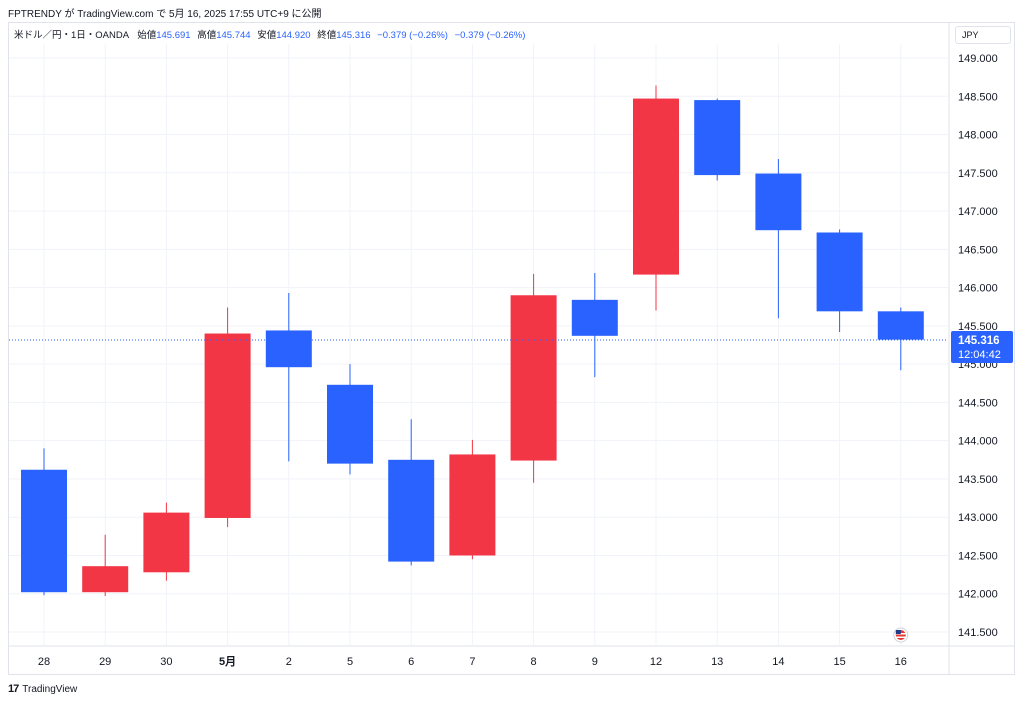 The image size is (1024, 702). What do you see at coordinates (983, 35) in the screenshot?
I see `currency-button: JPY` at bounding box center [983, 35].